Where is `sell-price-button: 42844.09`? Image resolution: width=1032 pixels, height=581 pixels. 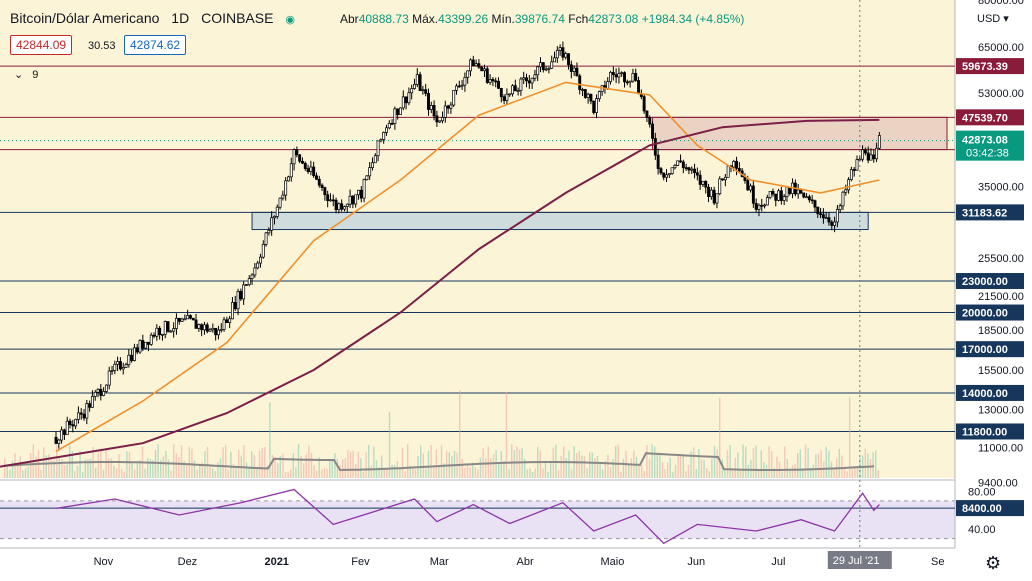 sell-price-button: 42844.09 is located at coordinates (41, 45).